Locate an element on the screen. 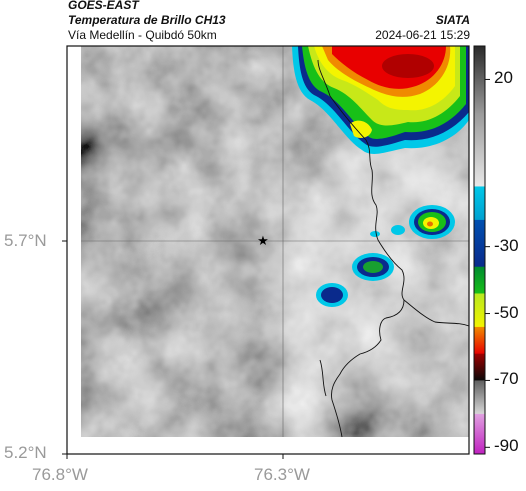 Image resolution: width=526 pixels, height=491 pixels. satellite-title: GOES-EAST is located at coordinates (103, 6).